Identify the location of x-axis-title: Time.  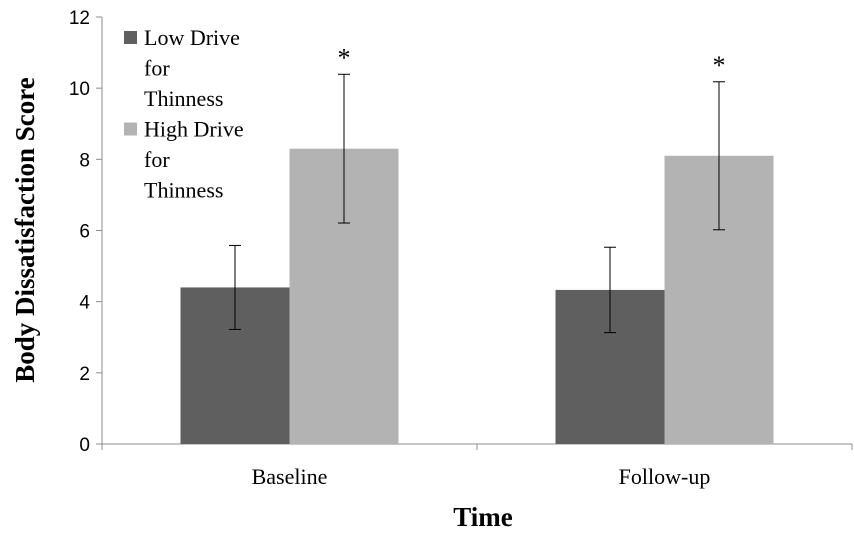
(483, 517).